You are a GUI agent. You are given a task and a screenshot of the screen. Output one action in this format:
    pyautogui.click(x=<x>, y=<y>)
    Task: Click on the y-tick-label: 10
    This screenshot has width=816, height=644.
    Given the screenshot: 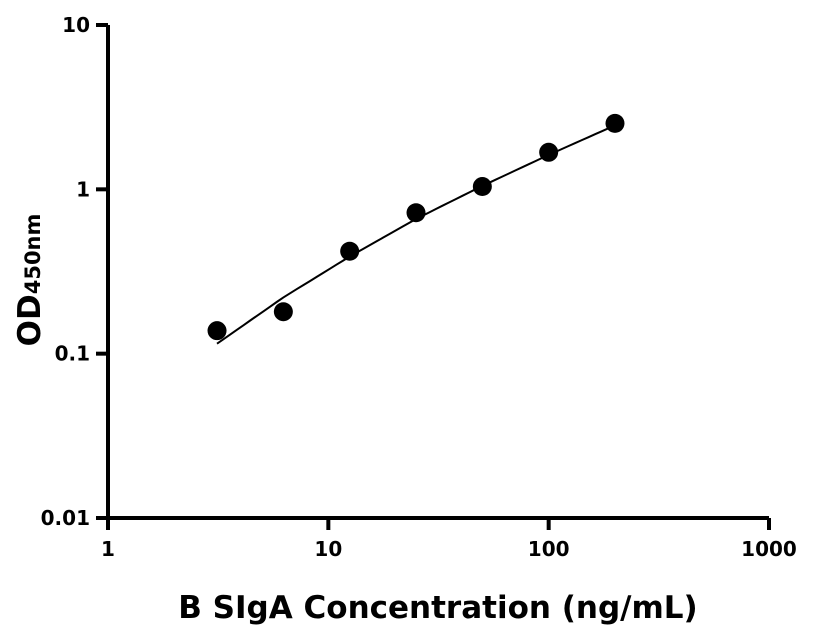 What is the action you would take?
    pyautogui.click(x=76, y=25)
    